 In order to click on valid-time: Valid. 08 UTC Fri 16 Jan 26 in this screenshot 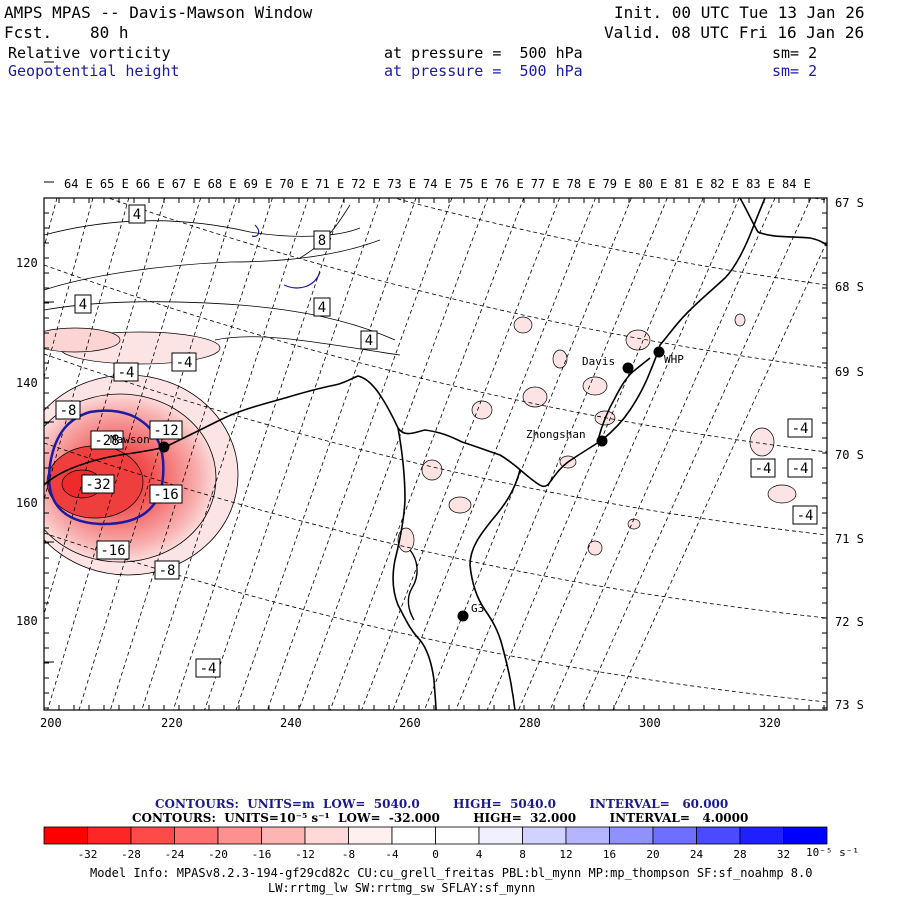, I will do `click(734, 32)`.